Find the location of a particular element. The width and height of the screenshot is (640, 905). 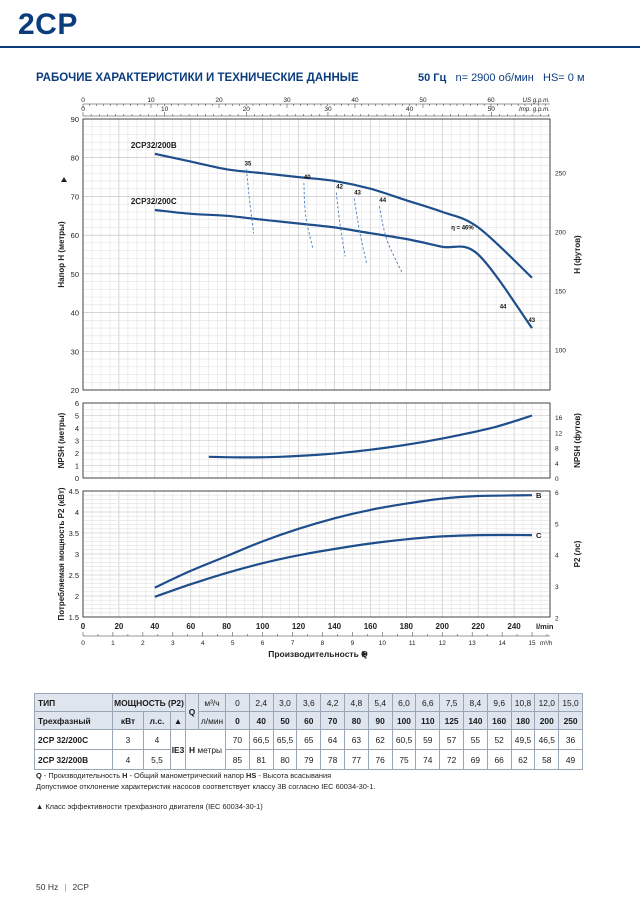

head-value: 49 is located at coordinates (570, 759).